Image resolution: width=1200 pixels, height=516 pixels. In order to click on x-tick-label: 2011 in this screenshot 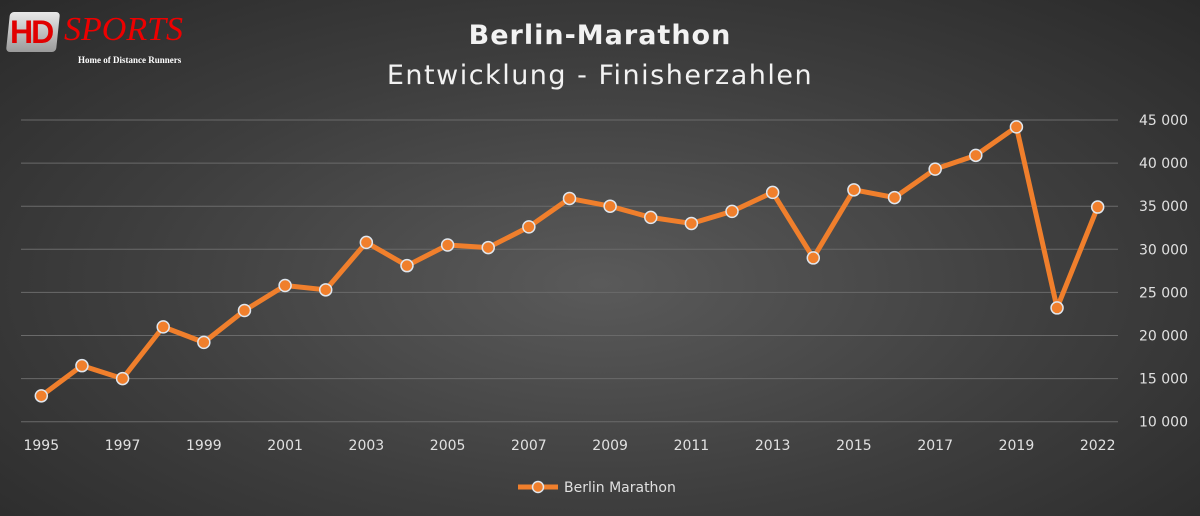, I will do `click(692, 446)`.